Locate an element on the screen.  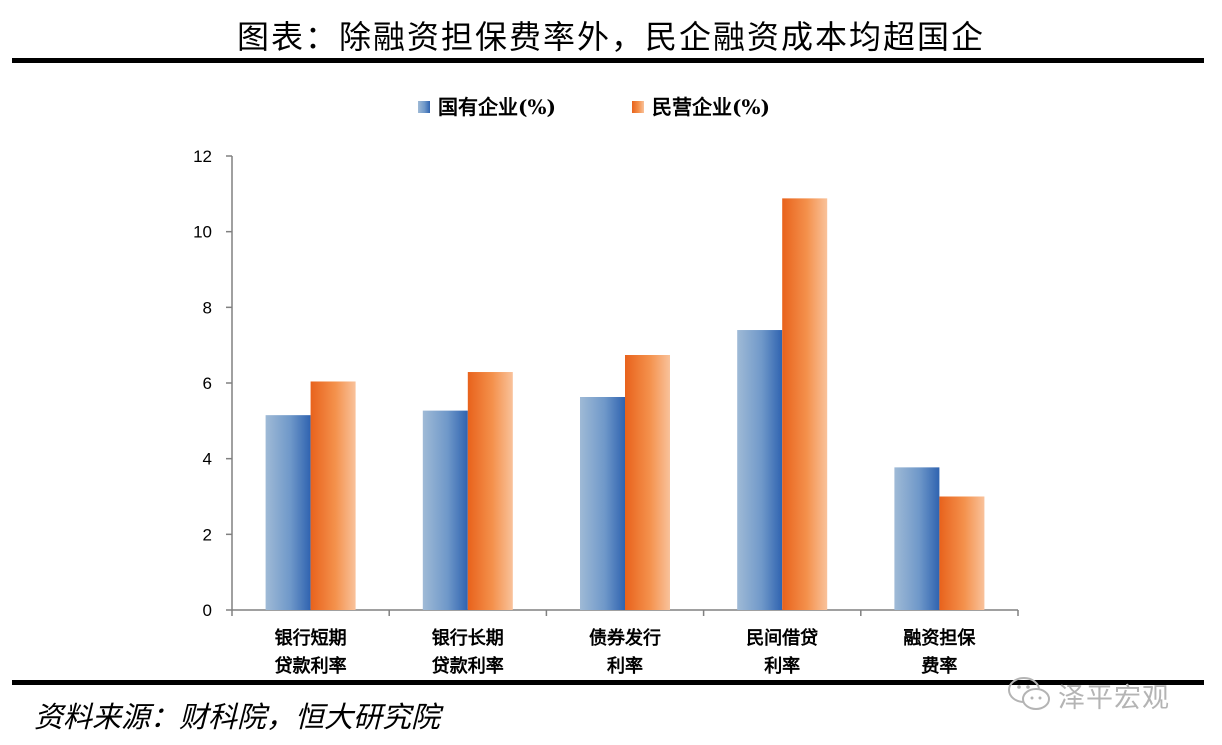
legend-label: 国有企业(%) is located at coordinates (497, 107).